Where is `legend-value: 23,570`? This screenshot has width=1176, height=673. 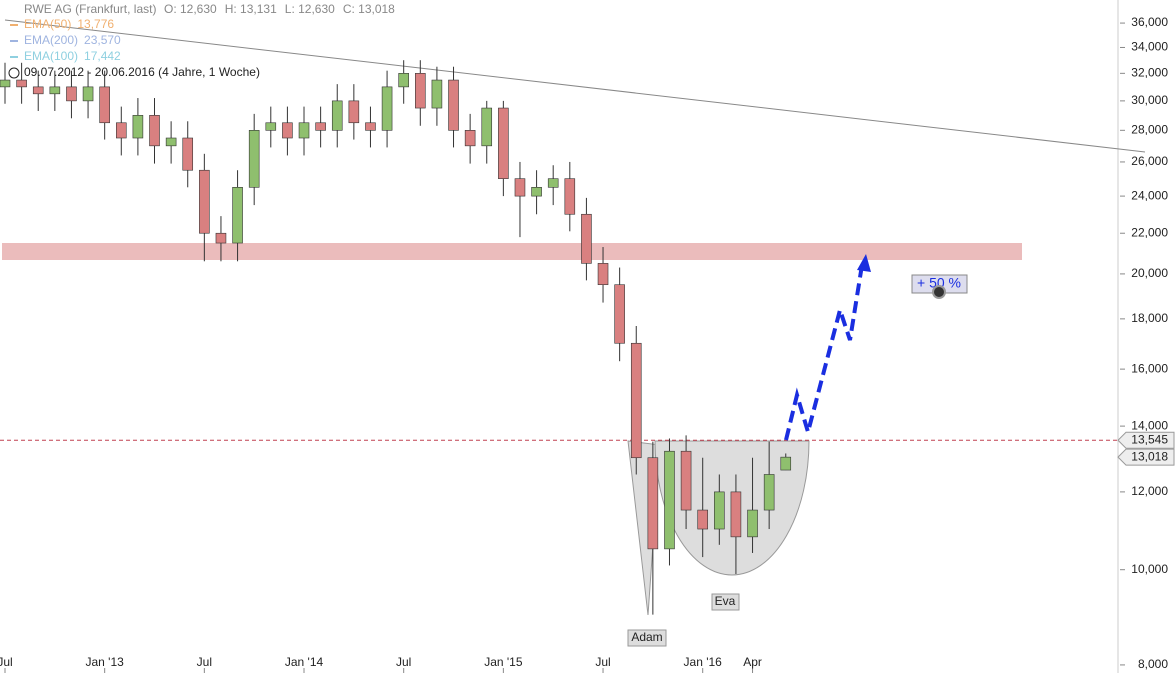 legend-value: 23,570 is located at coordinates (102, 40).